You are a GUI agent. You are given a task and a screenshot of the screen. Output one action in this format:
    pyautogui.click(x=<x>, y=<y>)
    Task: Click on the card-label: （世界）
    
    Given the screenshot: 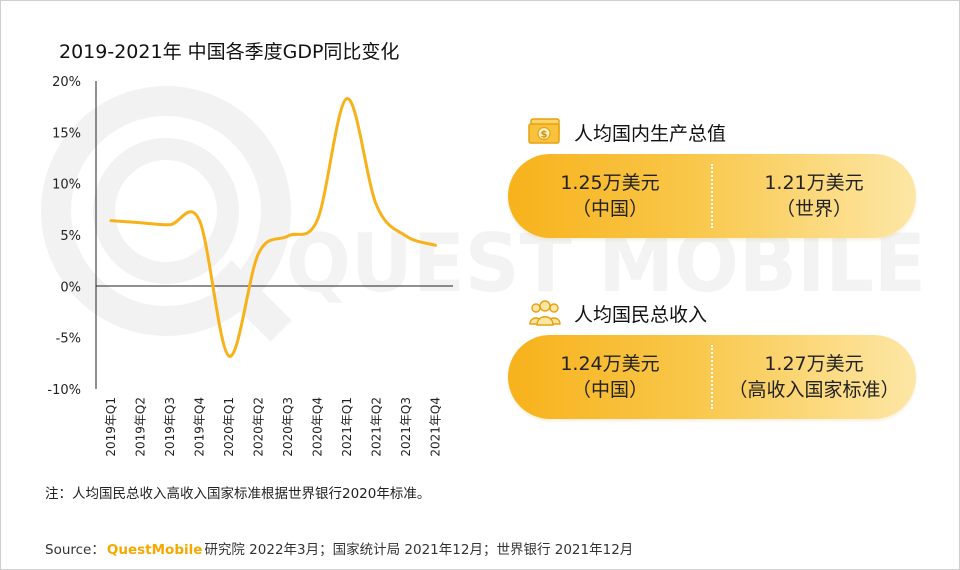 What is the action you would take?
    pyautogui.click(x=813, y=209)
    